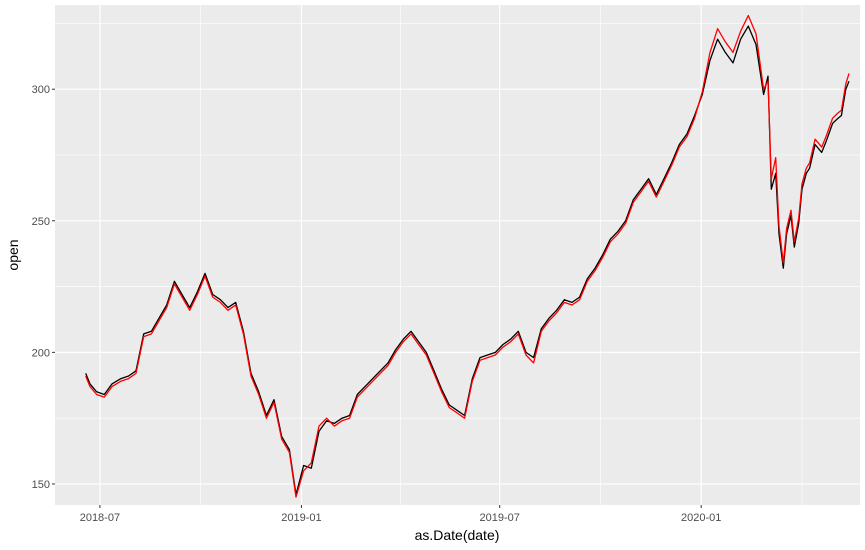 The image size is (865, 550). What do you see at coordinates (701, 518) in the screenshot?
I see `x-tick-label: 2020-01` at bounding box center [701, 518].